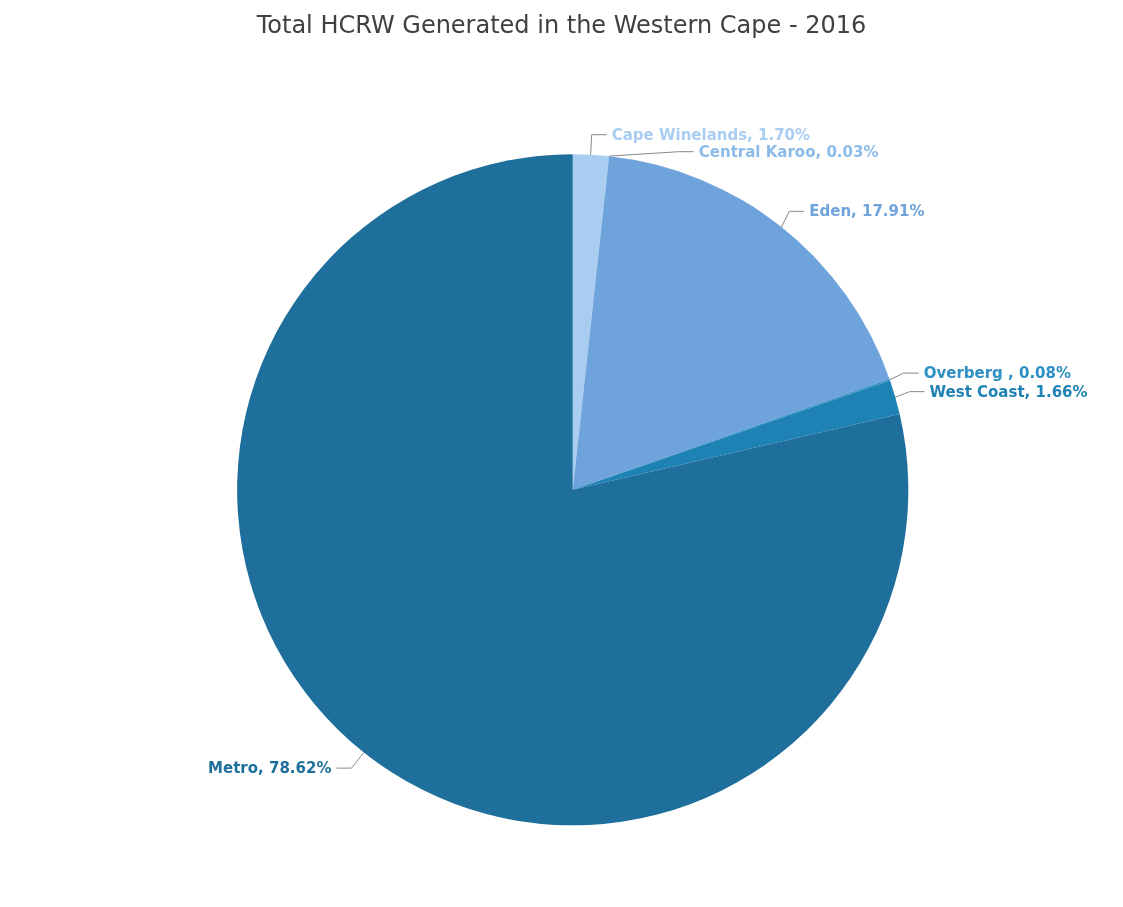 This screenshot has width=1123, height=907. I want to click on slice-label: Metro, 78.62%, so click(270, 768).